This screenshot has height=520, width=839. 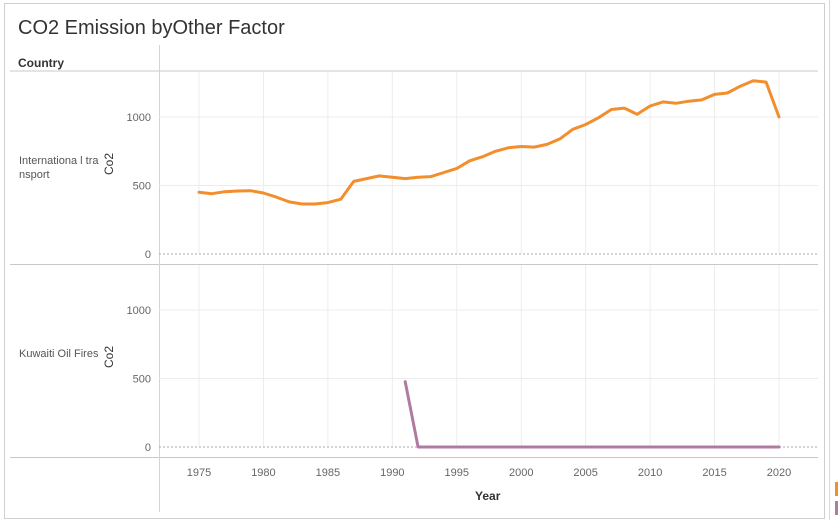 I want to click on y-tick-label-0-panel-2: 0, so click(x=148, y=448).